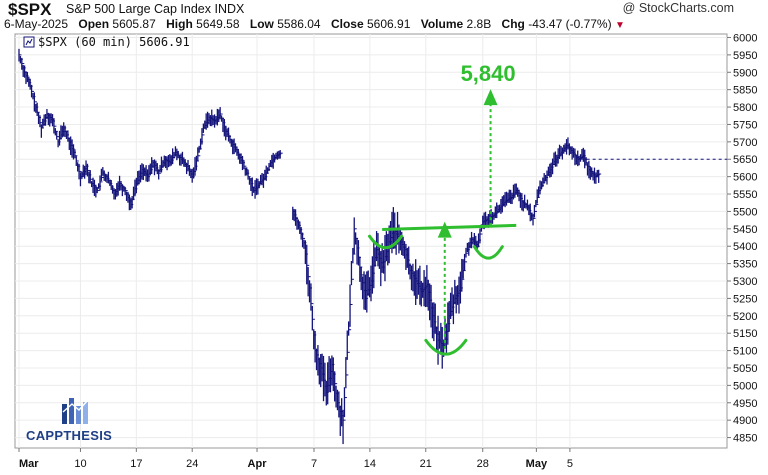  What do you see at coordinates (745, 73) in the screenshot?
I see `y-tick-label: 5900` at bounding box center [745, 73].